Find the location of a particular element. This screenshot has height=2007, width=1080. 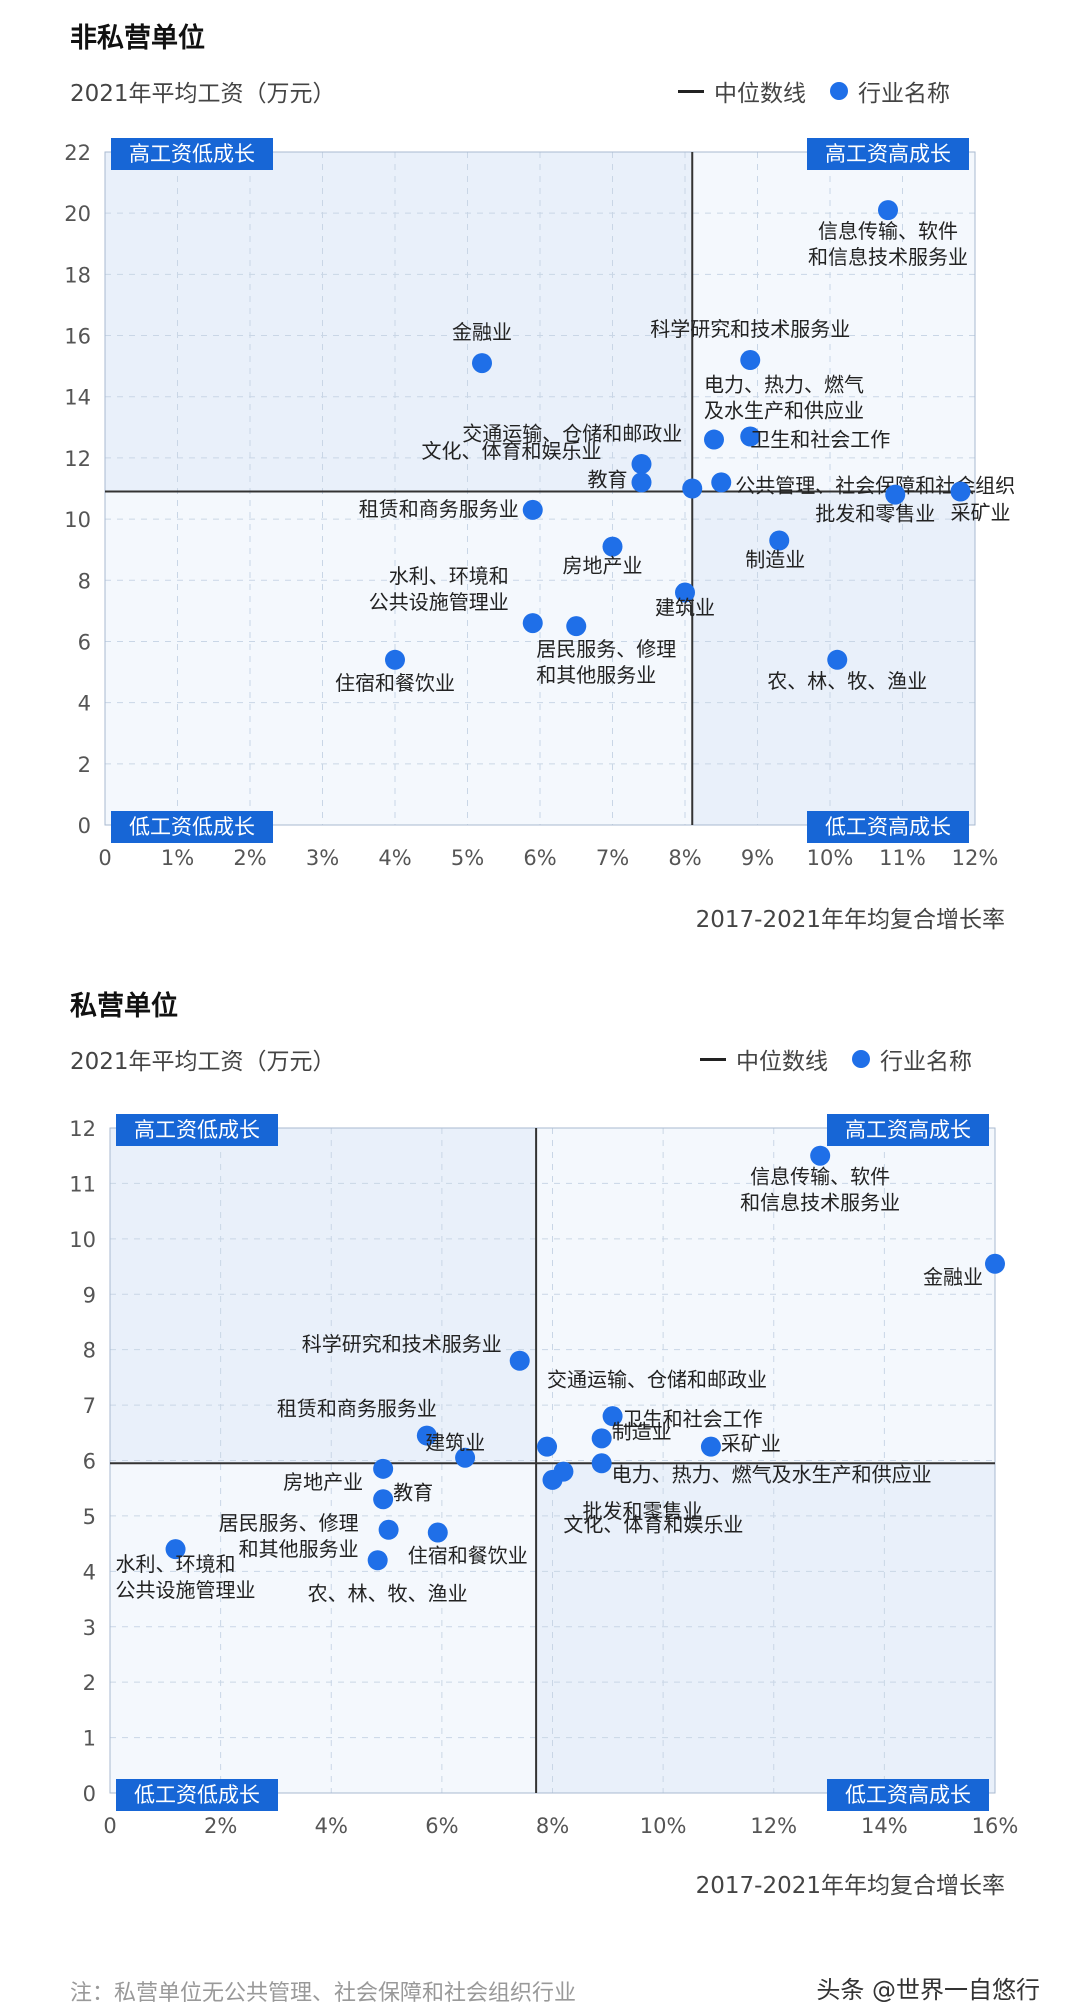

point-label-line: 租赁和商务服务业 is located at coordinates (439, 509).